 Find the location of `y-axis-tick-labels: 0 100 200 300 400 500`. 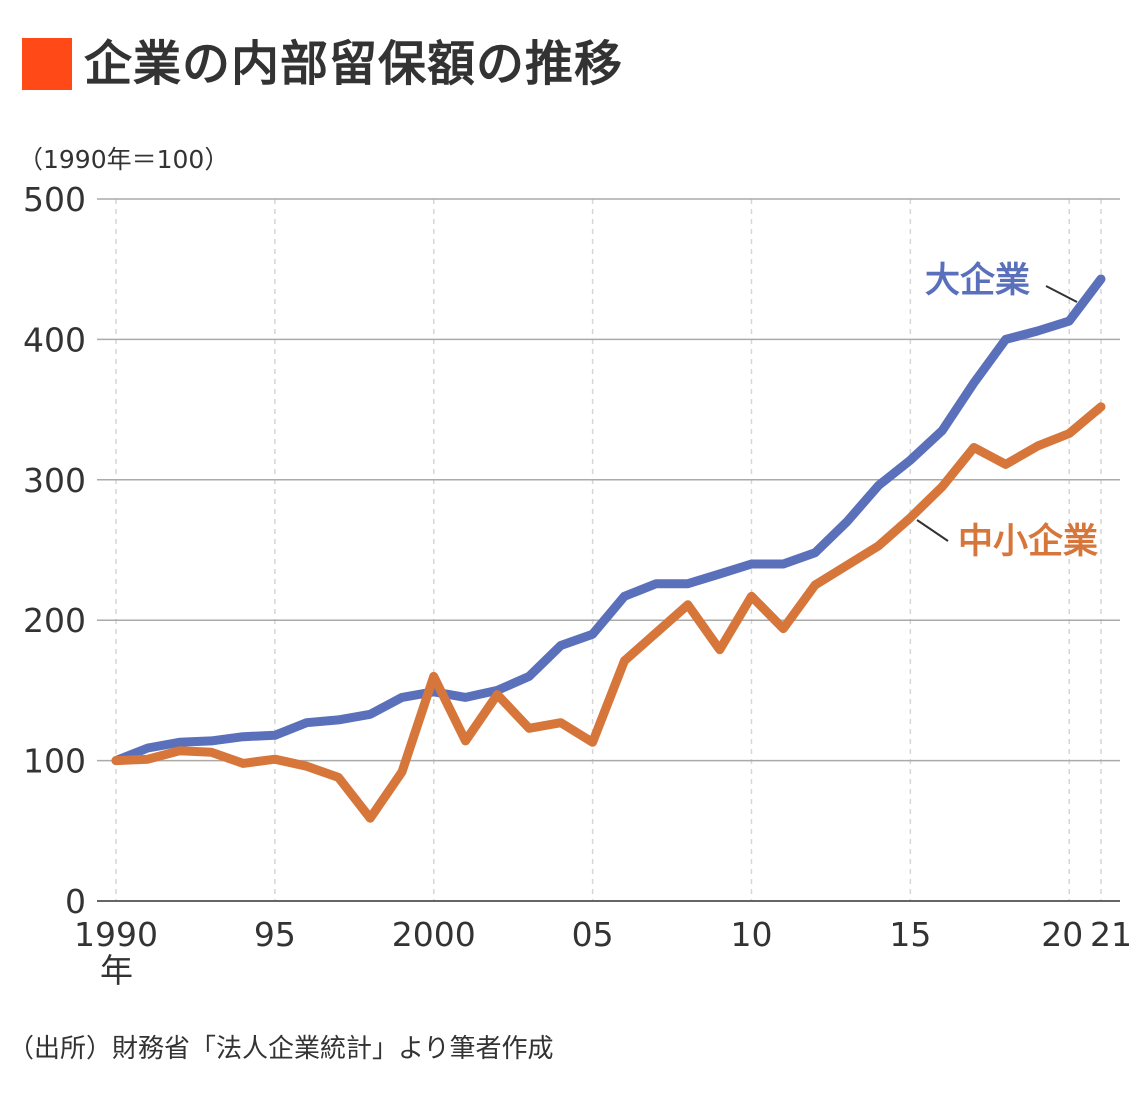

y-axis-tick-labels: 0 100 200 300 400 500 is located at coordinates (54, 550).